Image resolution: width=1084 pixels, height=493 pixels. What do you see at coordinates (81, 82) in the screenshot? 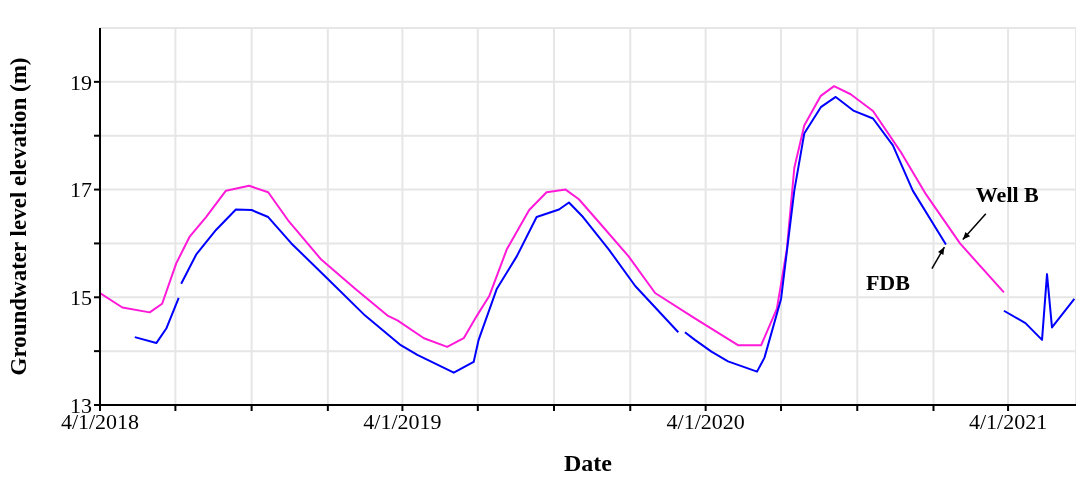
I see `y-tick-label: 19` at bounding box center [81, 82].